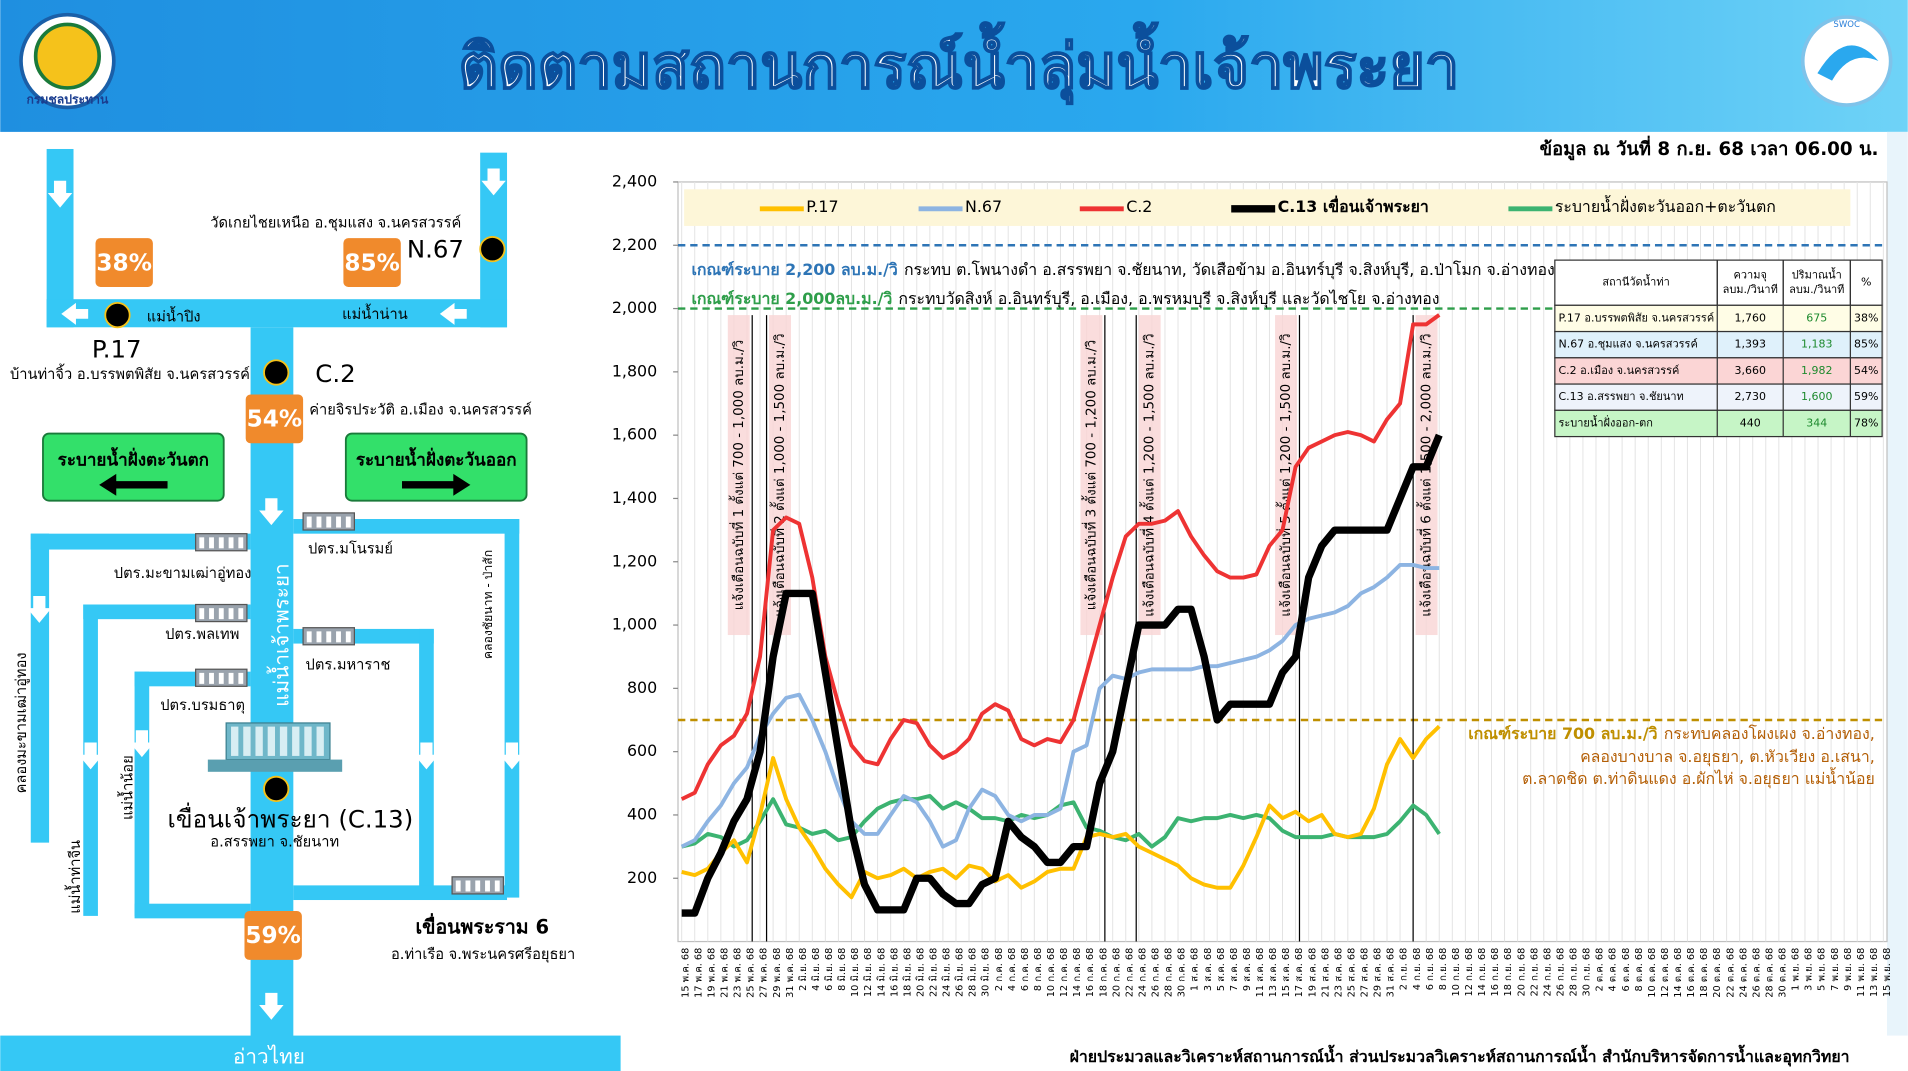  Describe the element at coordinates (983, 206) in the screenshot. I see `legend-label: N.67` at that location.